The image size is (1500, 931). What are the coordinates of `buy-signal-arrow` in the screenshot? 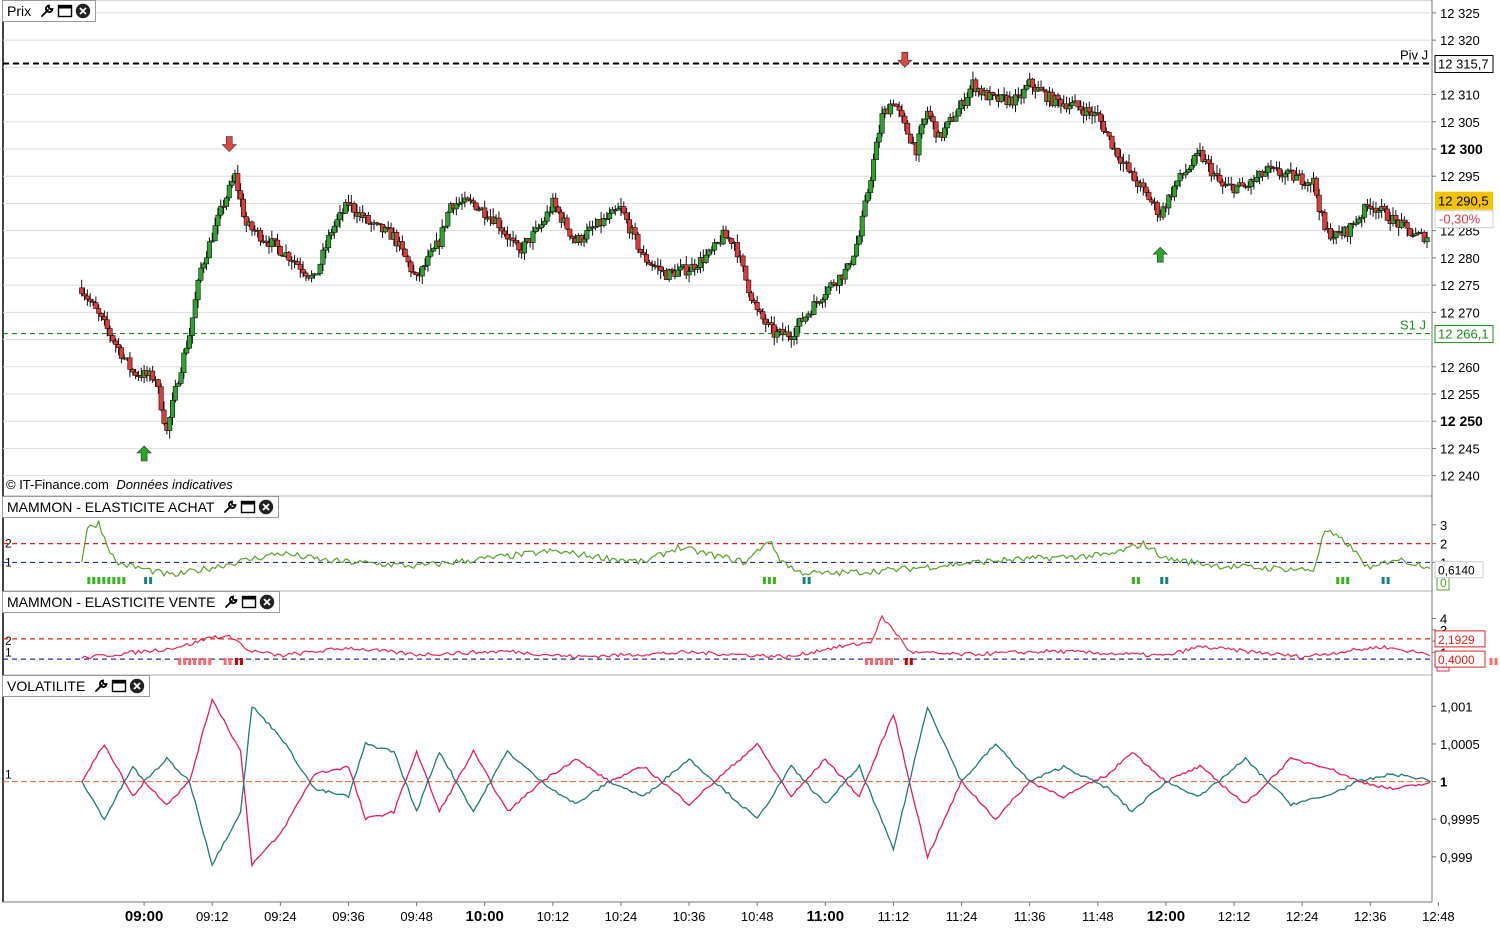 It's located at (144, 453).